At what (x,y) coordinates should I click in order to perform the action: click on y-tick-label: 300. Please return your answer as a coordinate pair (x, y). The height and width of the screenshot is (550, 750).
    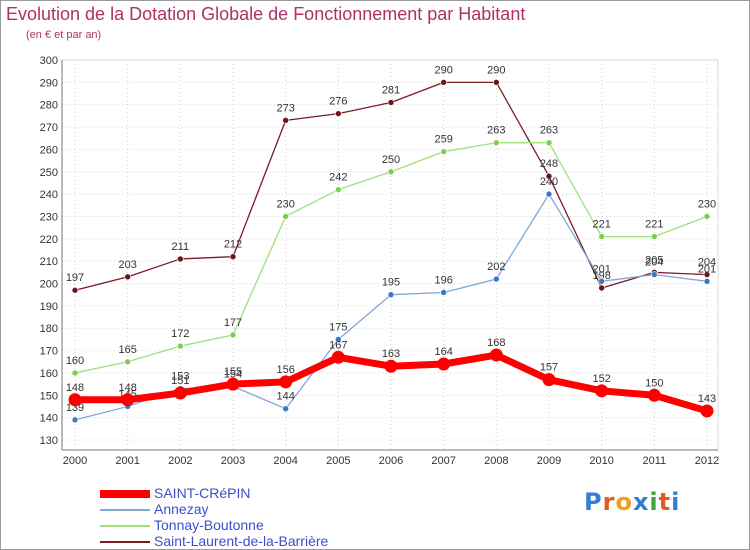
    Looking at the image, I should click on (49, 61).